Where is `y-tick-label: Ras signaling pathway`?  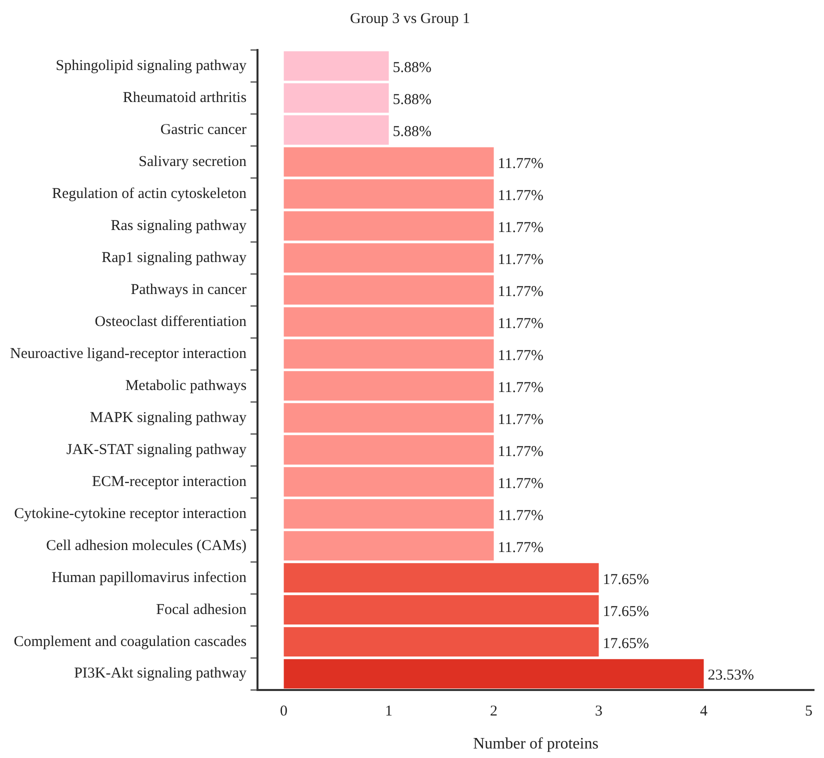 y-tick-label: Ras signaling pathway is located at coordinates (179, 226).